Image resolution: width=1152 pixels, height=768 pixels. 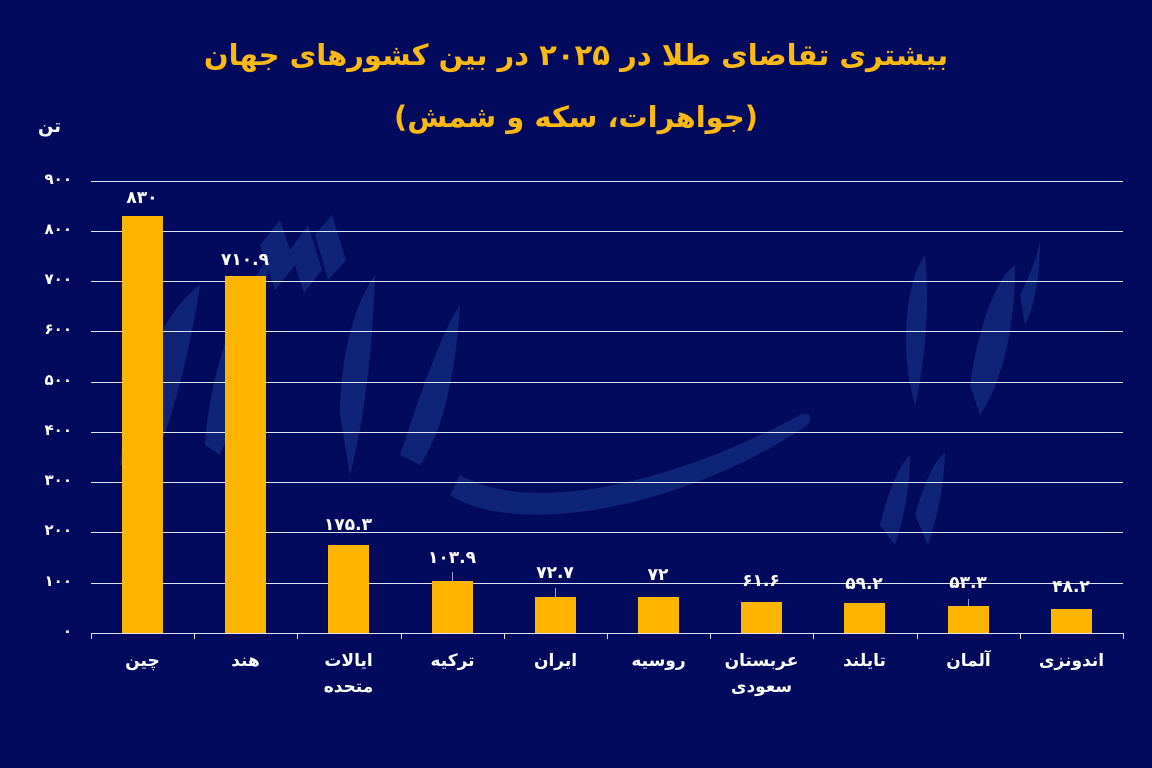 I want to click on bar-indonesia, so click(x=1071, y=621).